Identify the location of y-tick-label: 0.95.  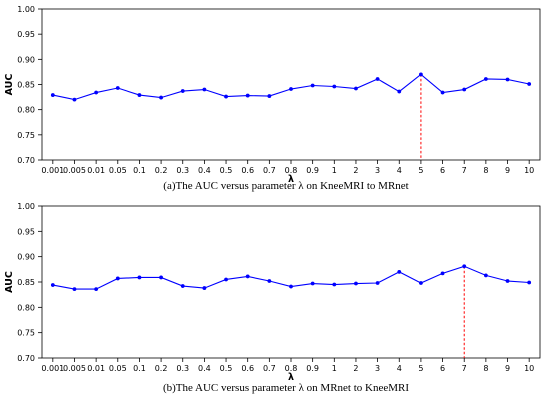
(26, 34).